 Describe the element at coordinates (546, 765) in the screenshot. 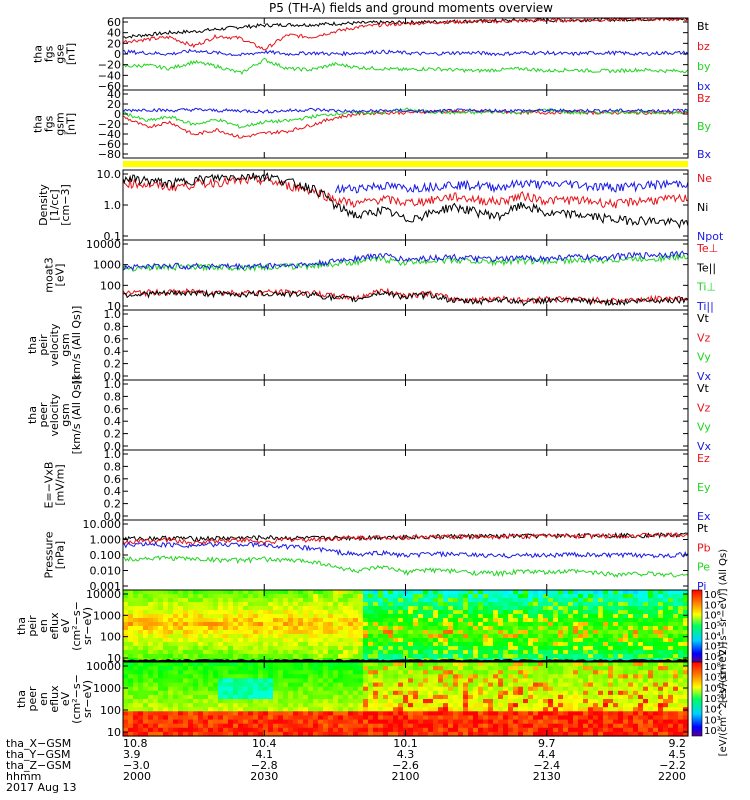

I see `x-axis-value: −2.4` at that location.